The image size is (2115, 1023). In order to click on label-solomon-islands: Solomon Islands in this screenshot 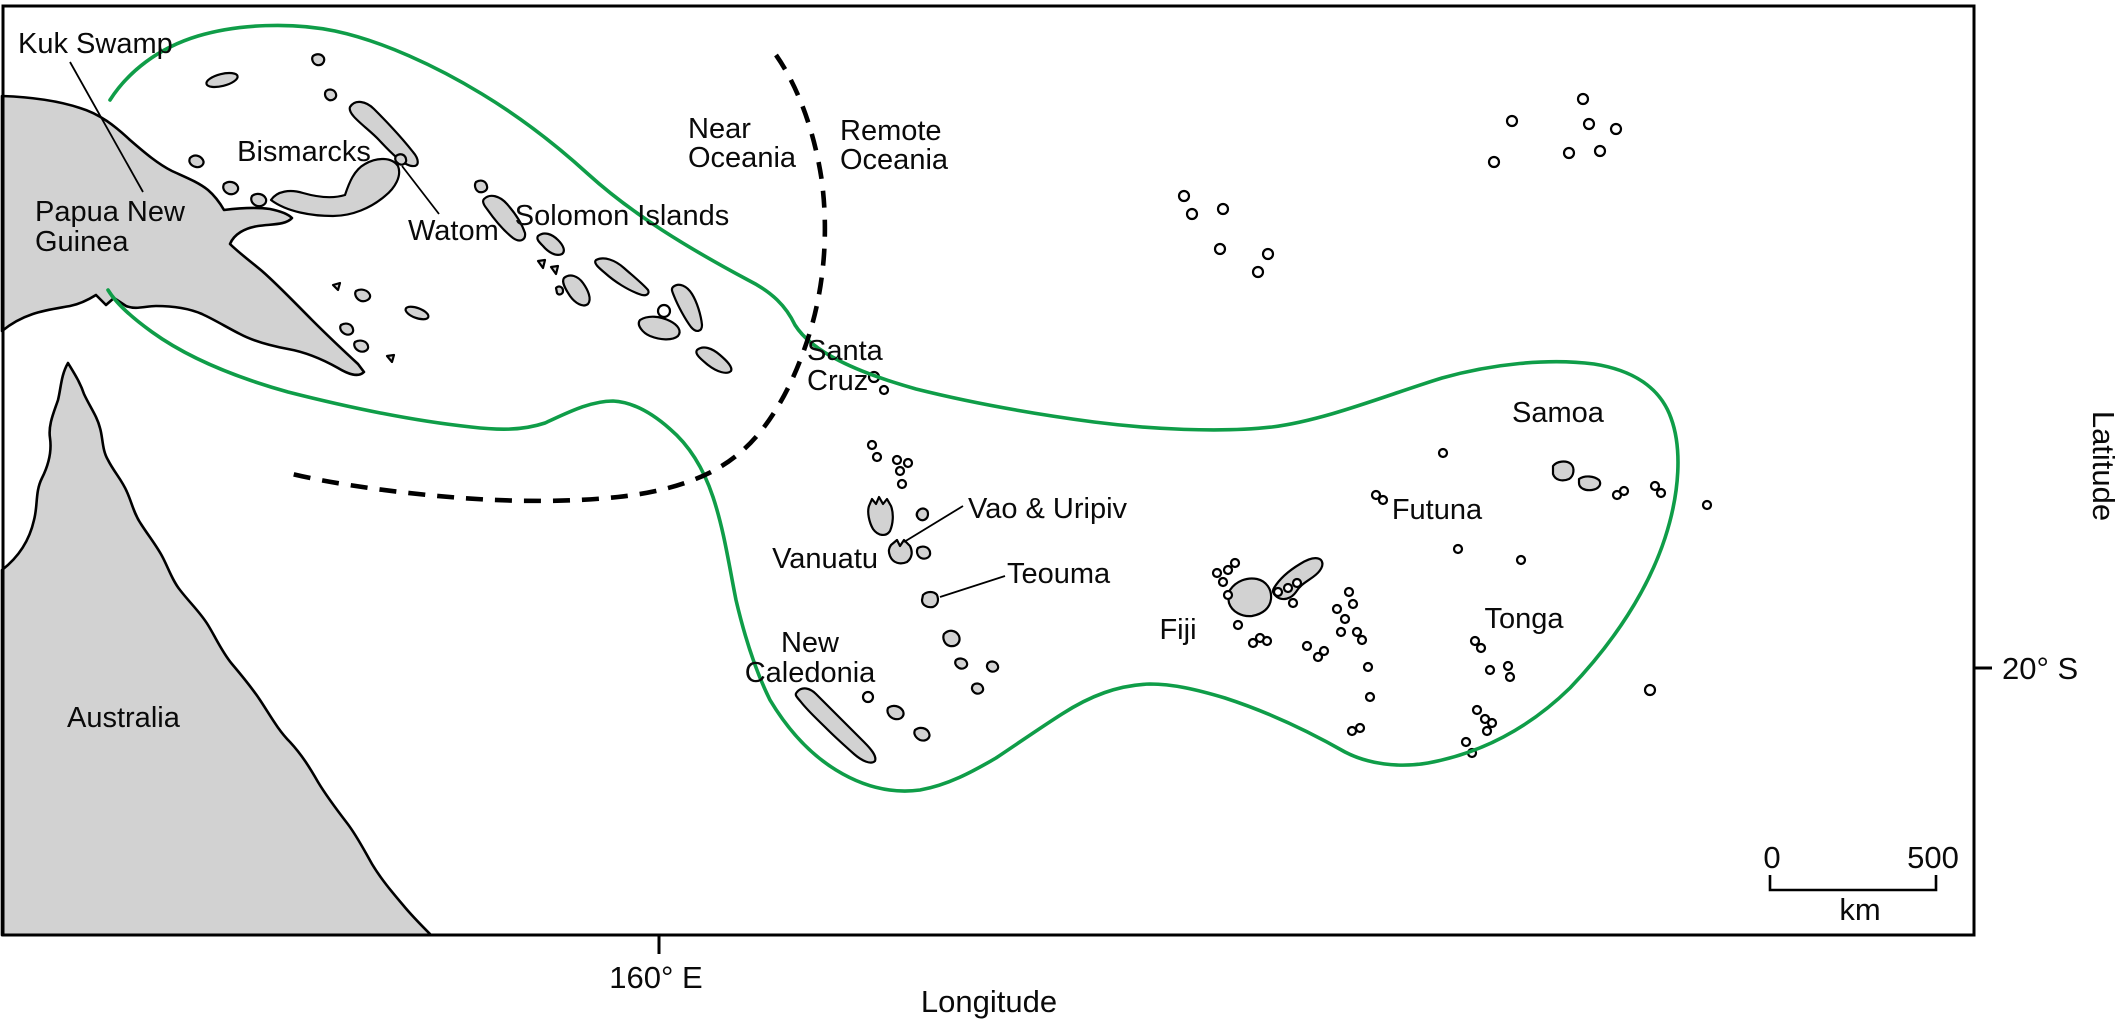, I will do `click(622, 216)`.